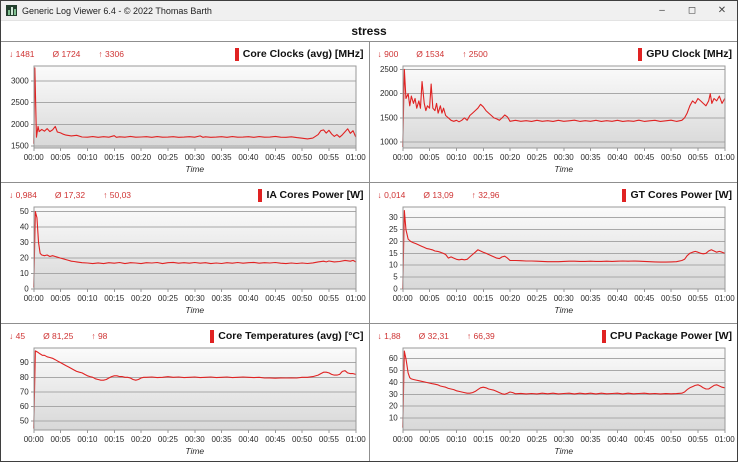 The width and height of the screenshot is (738, 462). I want to click on svg-text: 00:05, so click(61, 298).